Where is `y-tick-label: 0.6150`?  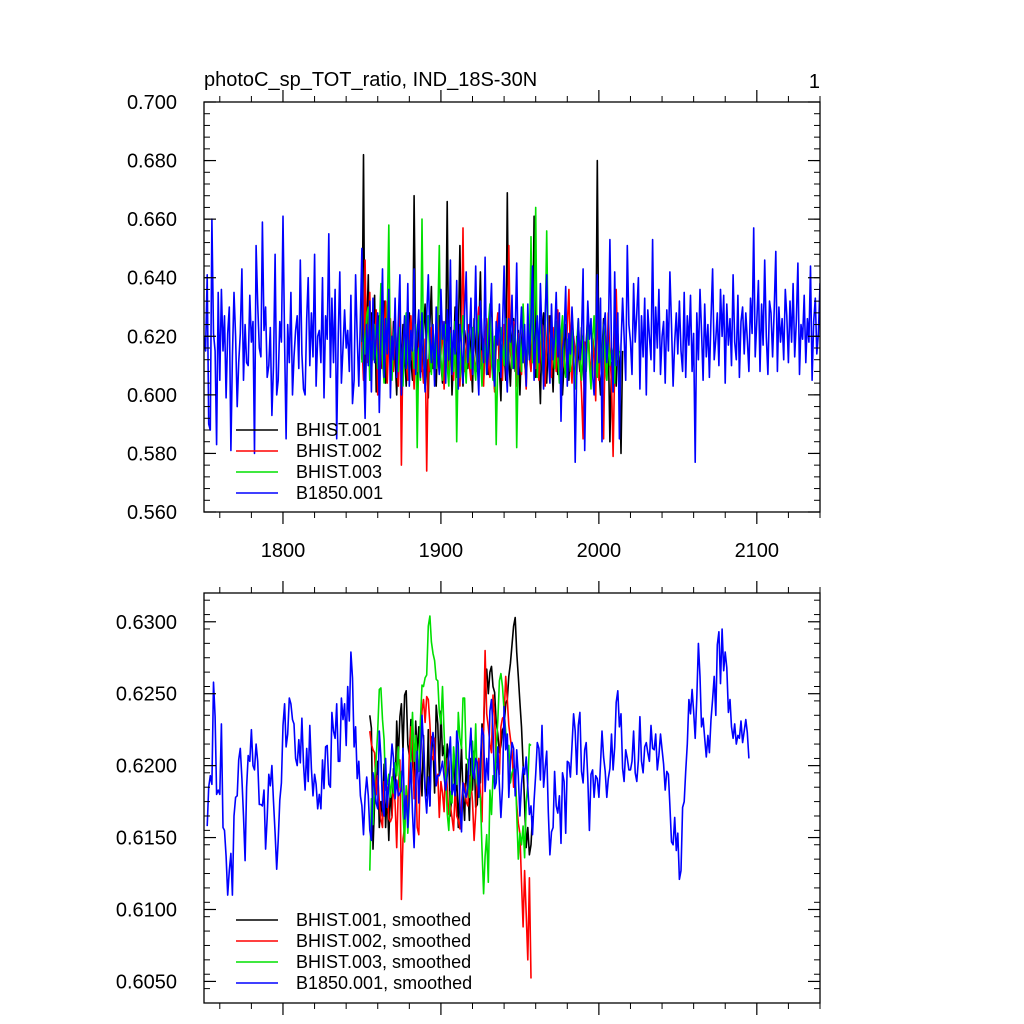
y-tick-label: 0.6150 is located at coordinates (146, 839).